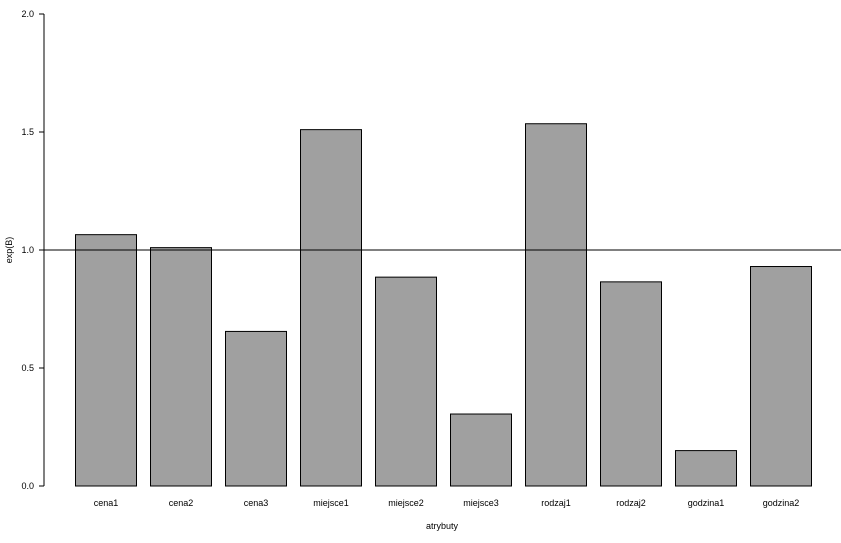 The height and width of the screenshot is (543, 841). What do you see at coordinates (181, 367) in the screenshot?
I see `bar-cena2` at bounding box center [181, 367].